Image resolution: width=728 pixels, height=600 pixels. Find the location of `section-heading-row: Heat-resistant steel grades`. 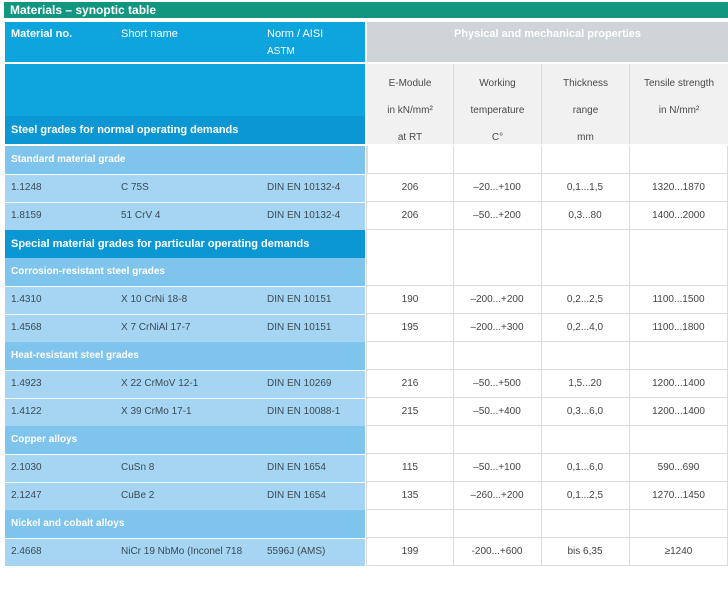

section-heading-row: Heat-resistant steel grades is located at coordinates (366, 356).